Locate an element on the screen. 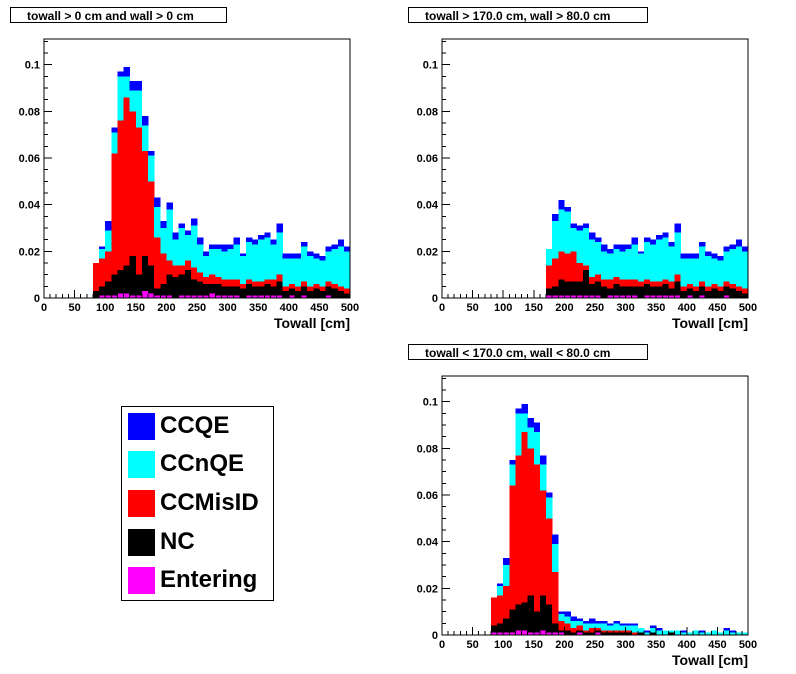  y-tick-label-0.1: 0.1 is located at coordinates (430, 66).